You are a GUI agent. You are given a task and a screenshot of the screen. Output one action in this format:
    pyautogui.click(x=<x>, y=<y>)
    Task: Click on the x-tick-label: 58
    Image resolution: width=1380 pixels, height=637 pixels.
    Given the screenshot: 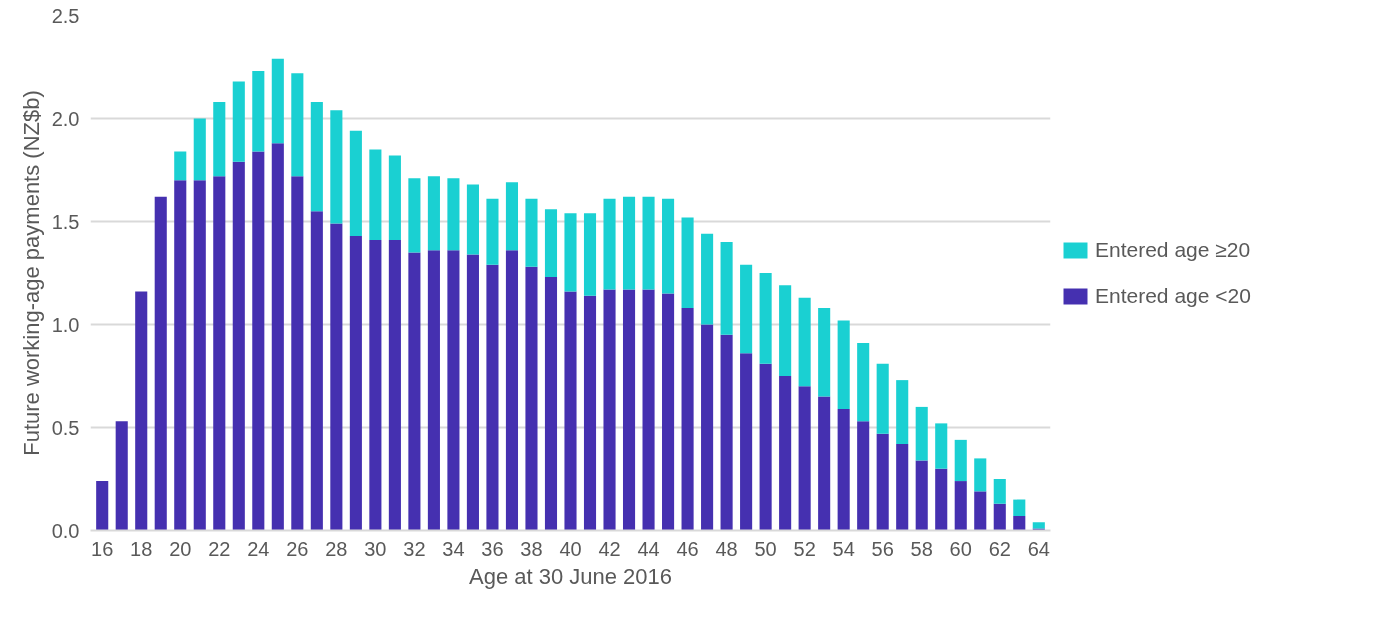 What is the action you would take?
    pyautogui.click(x=921, y=548)
    